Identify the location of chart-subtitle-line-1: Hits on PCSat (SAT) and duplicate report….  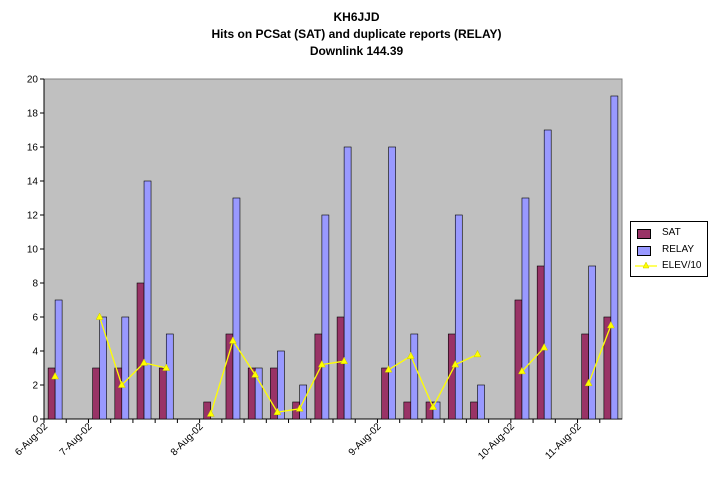
(356, 34).